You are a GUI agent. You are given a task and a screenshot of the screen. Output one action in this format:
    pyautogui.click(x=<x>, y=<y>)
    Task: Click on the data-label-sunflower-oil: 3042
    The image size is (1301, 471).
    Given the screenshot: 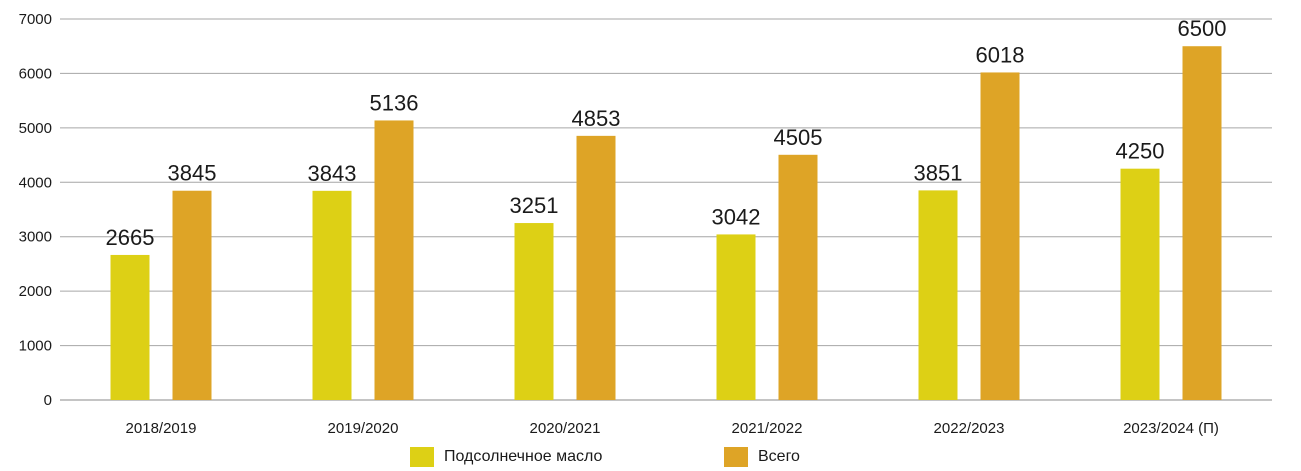 What is the action you would take?
    pyautogui.click(x=736, y=216)
    